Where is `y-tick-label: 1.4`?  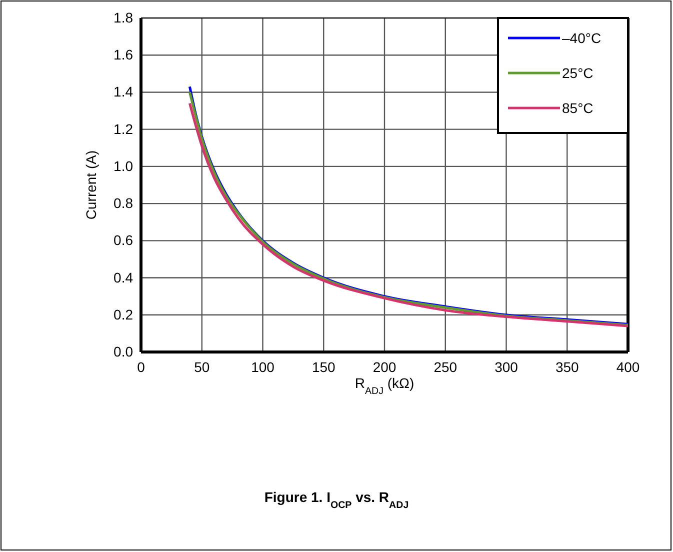 y-tick-label: 1.4 is located at coordinates (124, 92).